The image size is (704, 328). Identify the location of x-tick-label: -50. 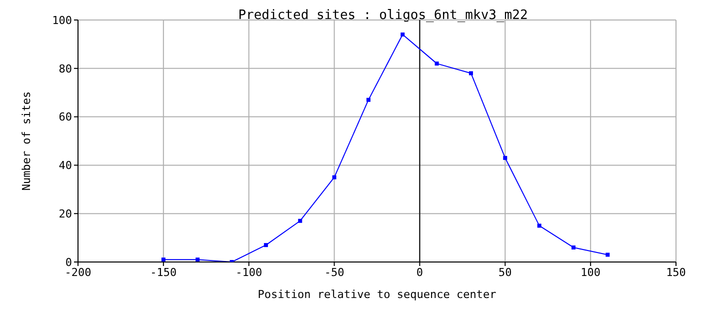
(334, 272).